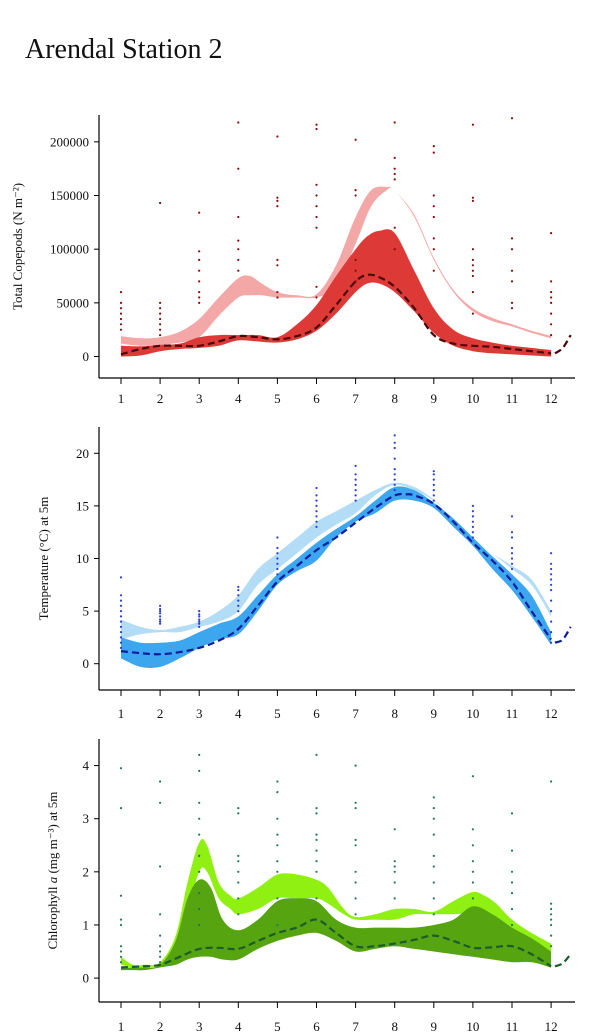 The width and height of the screenshot is (600, 1036). I want to click on x-tick-label: 2, so click(160, 1026).